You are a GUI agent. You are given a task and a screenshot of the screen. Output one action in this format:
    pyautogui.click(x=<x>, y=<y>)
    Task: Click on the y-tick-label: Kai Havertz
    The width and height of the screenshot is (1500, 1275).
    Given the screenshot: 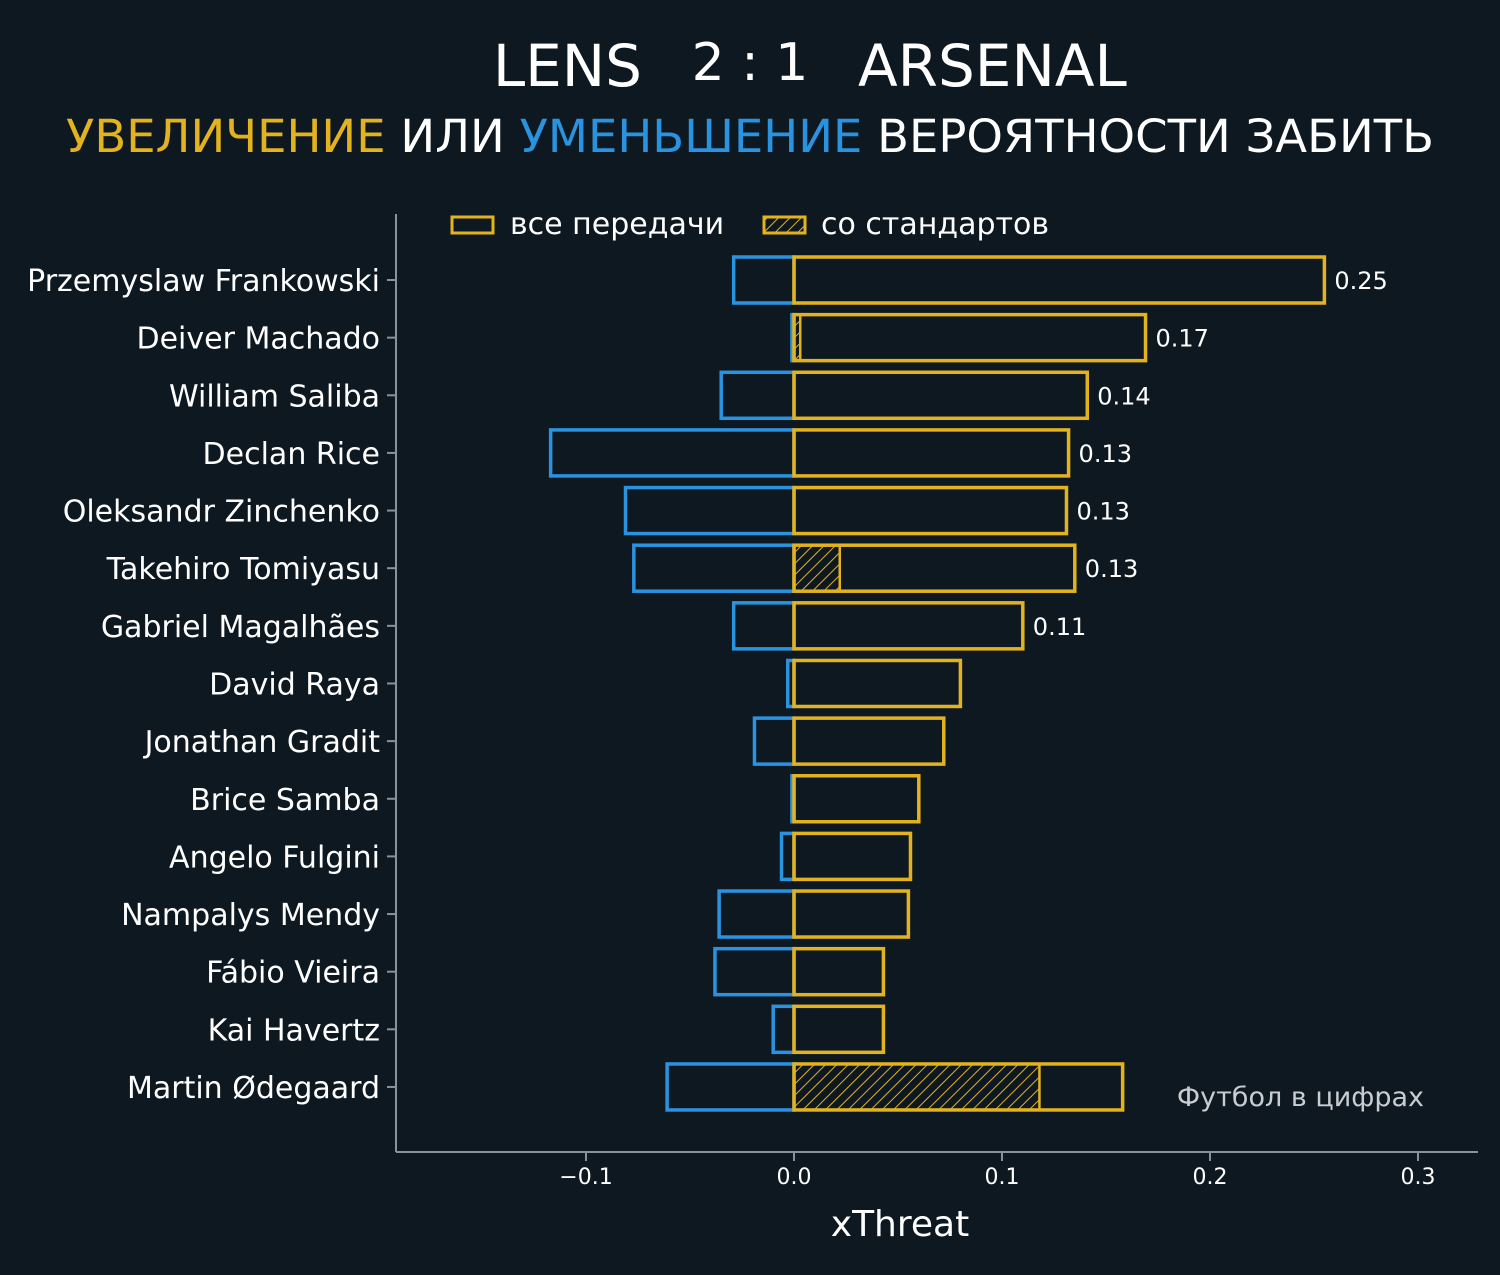 What is the action you would take?
    pyautogui.click(x=294, y=1030)
    